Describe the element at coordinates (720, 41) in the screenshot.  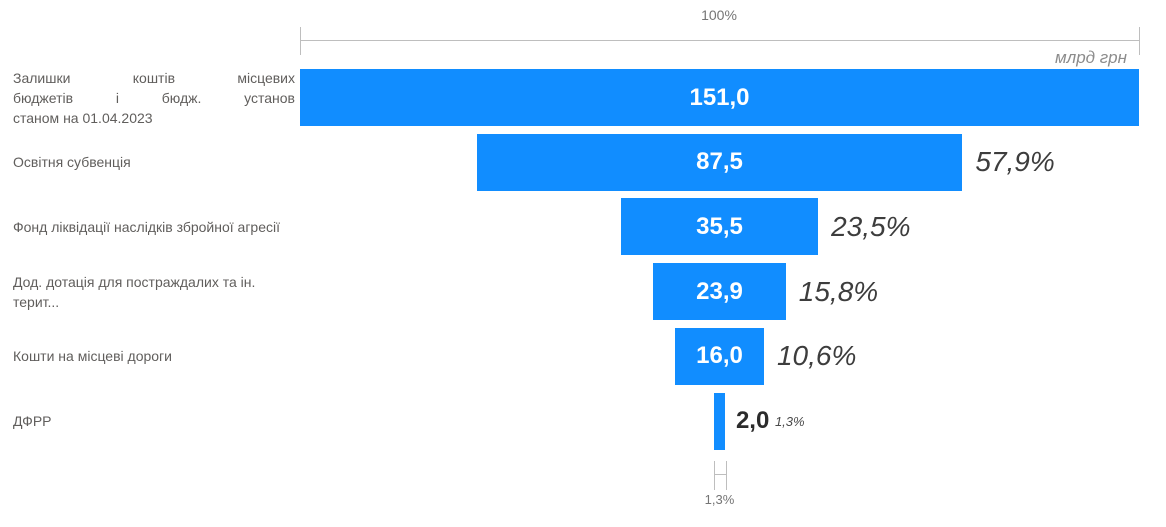
I see `top-axis-bracket` at that location.